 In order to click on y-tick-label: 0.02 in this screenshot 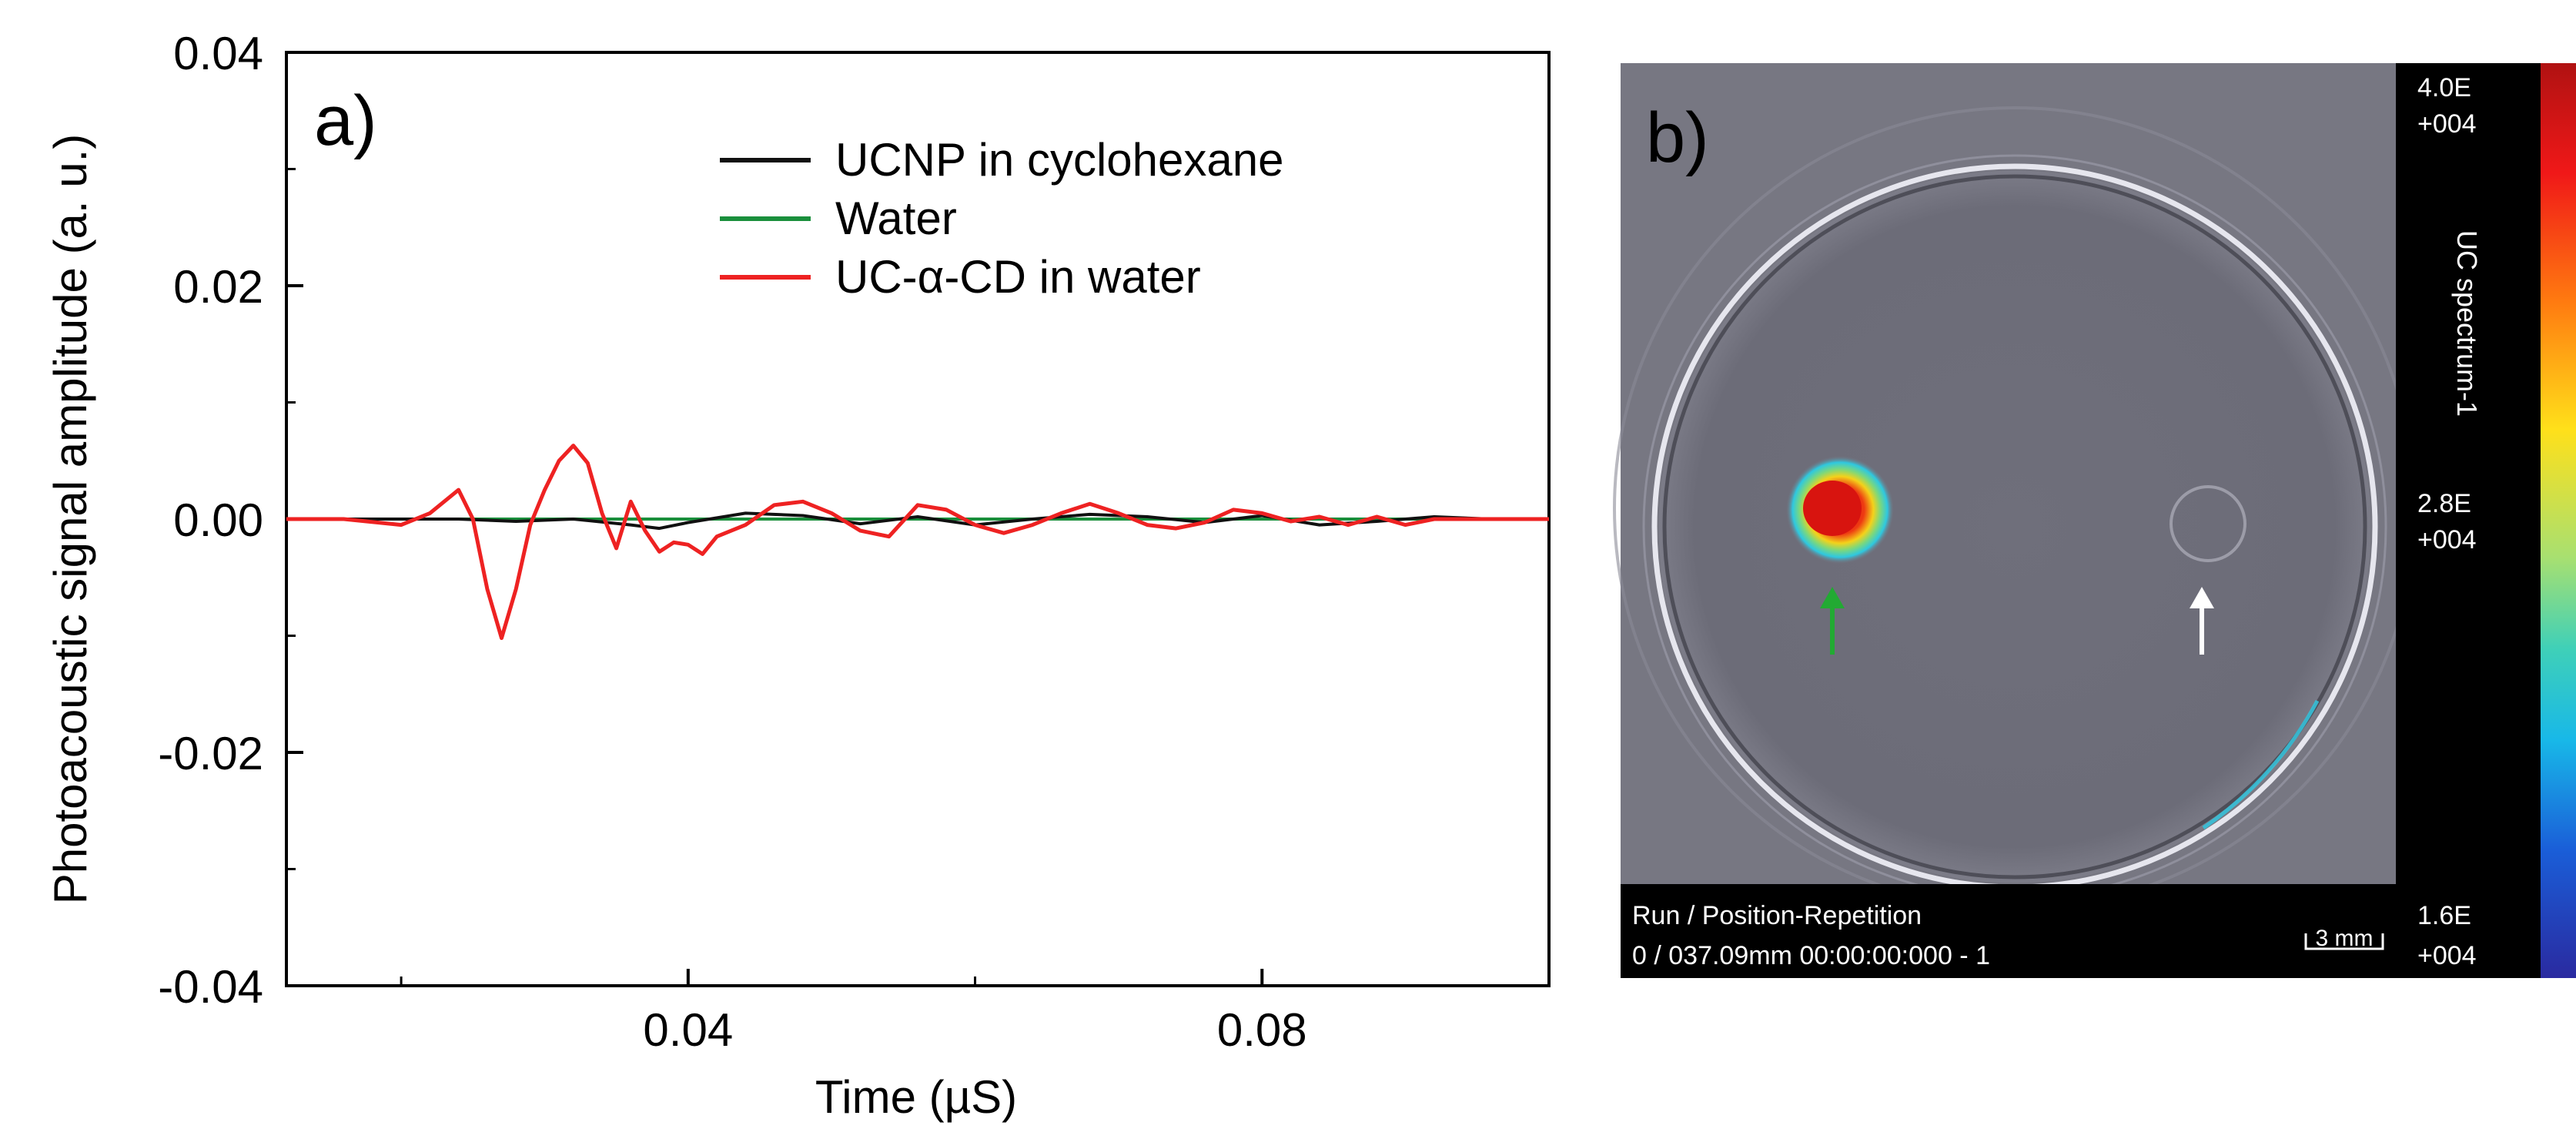, I will do `click(218, 287)`.